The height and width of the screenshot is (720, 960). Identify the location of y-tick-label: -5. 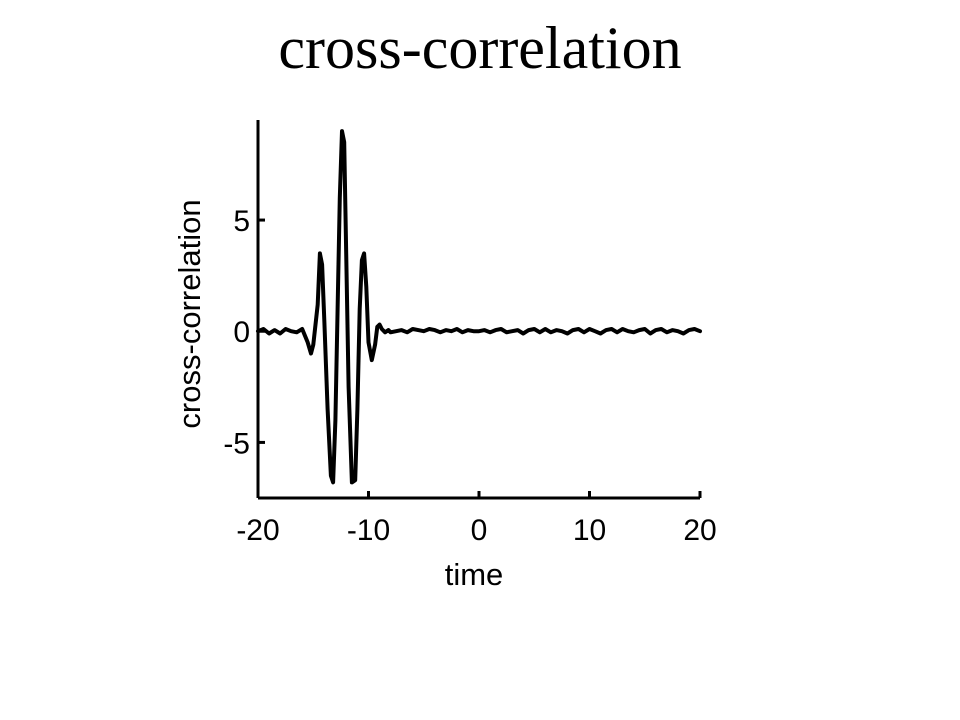
(236, 443).